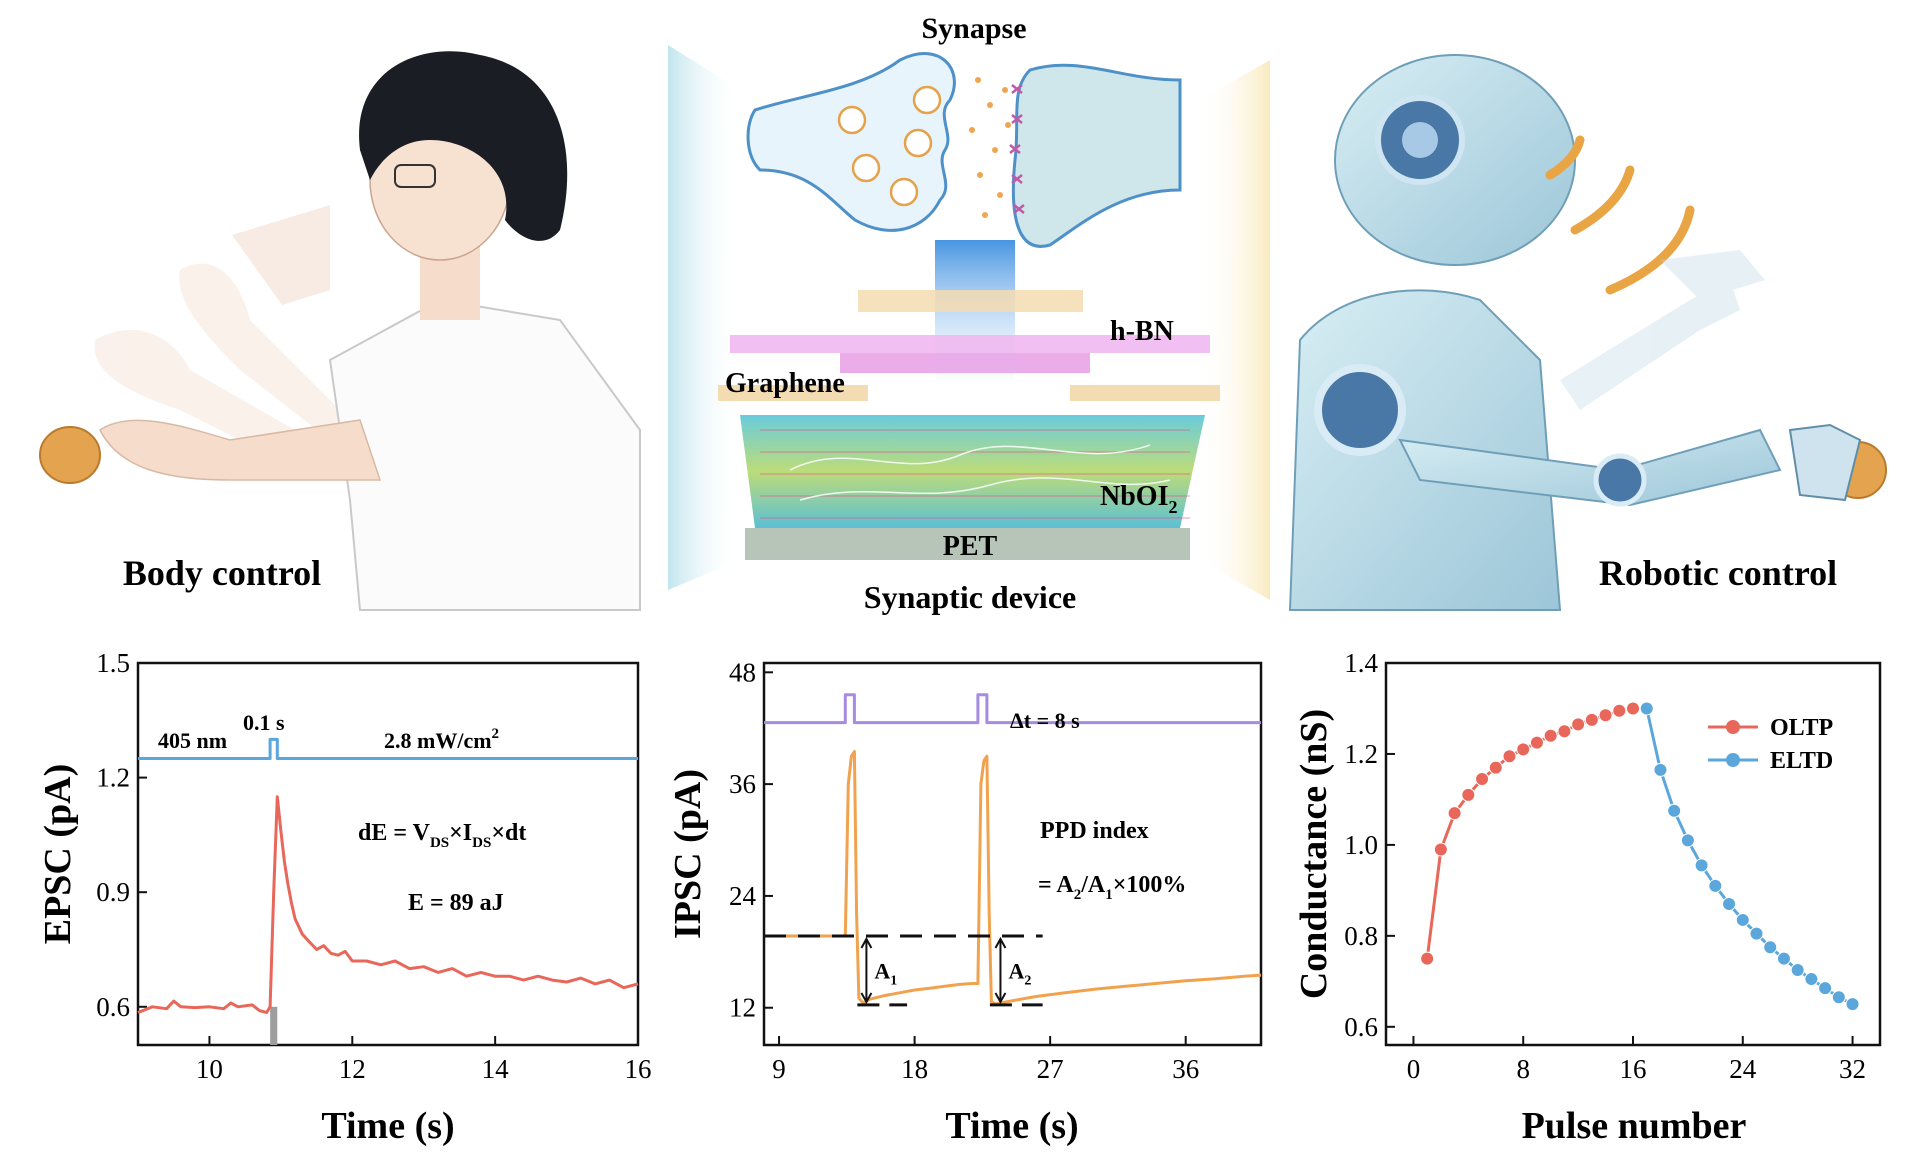 The width and height of the screenshot is (1920, 1161). What do you see at coordinates (1640, 856) in the screenshot?
I see `cond-marks` at bounding box center [1640, 856].